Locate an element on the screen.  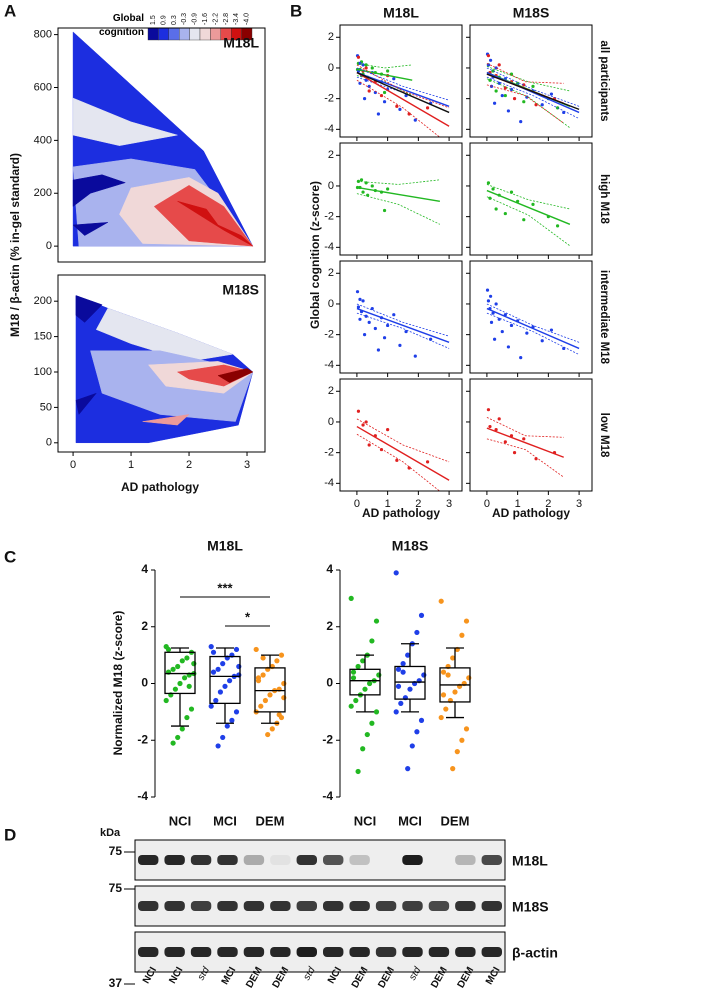
blot-row-label: M18S is located at coordinates (530, 907).